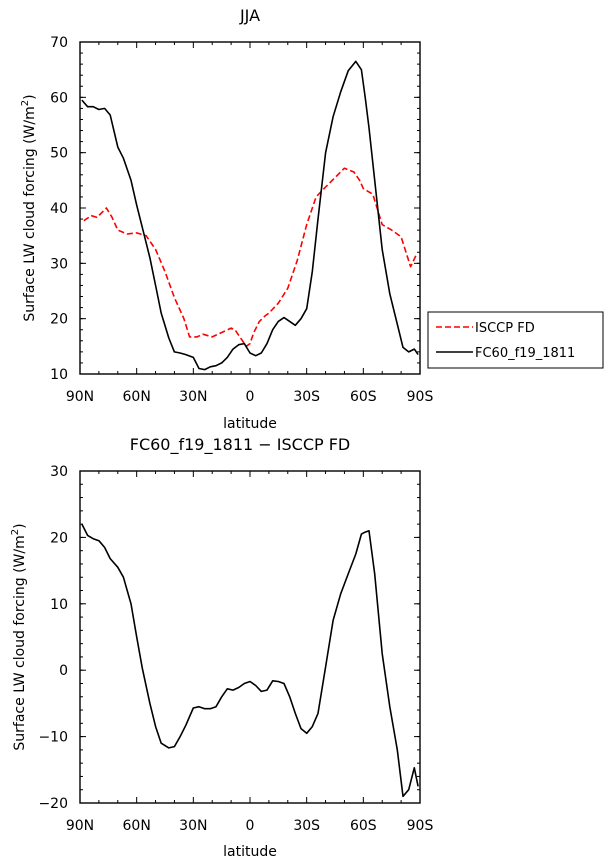 The width and height of the screenshot is (609, 862). Describe the element at coordinates (240, 445) in the screenshot. I see `chart-title: FC60_f19_1811 − ISCCP FD` at that location.